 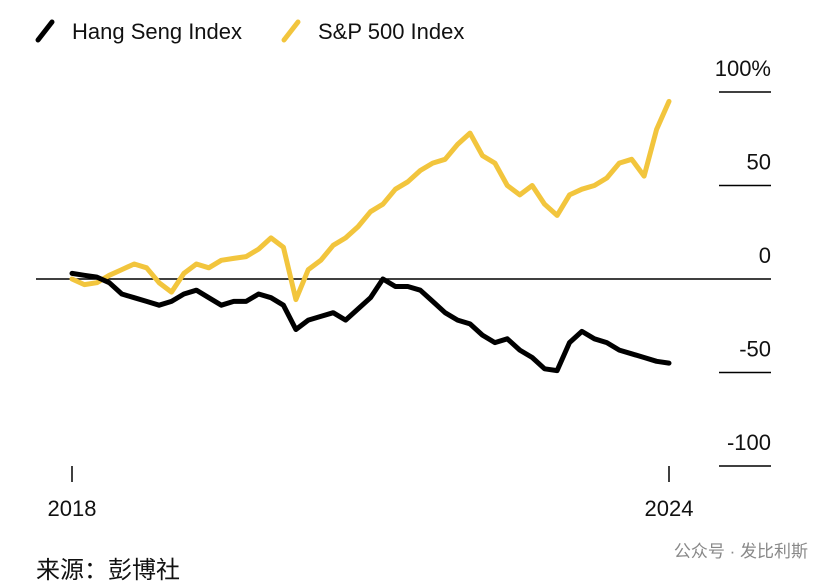 What do you see at coordinates (669, 508) in the screenshot?
I see `x-tick-label: 2024` at bounding box center [669, 508].